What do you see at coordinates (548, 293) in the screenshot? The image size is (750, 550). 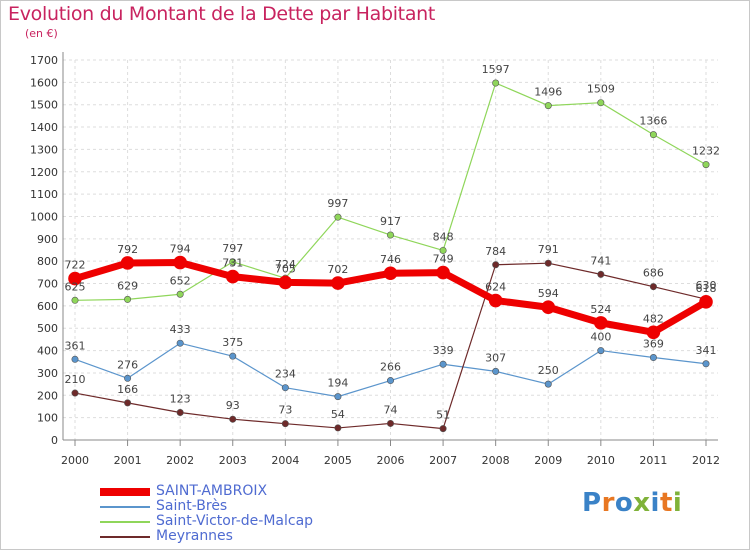 I see `data-label-saint-ambroix: 594` at bounding box center [548, 293].